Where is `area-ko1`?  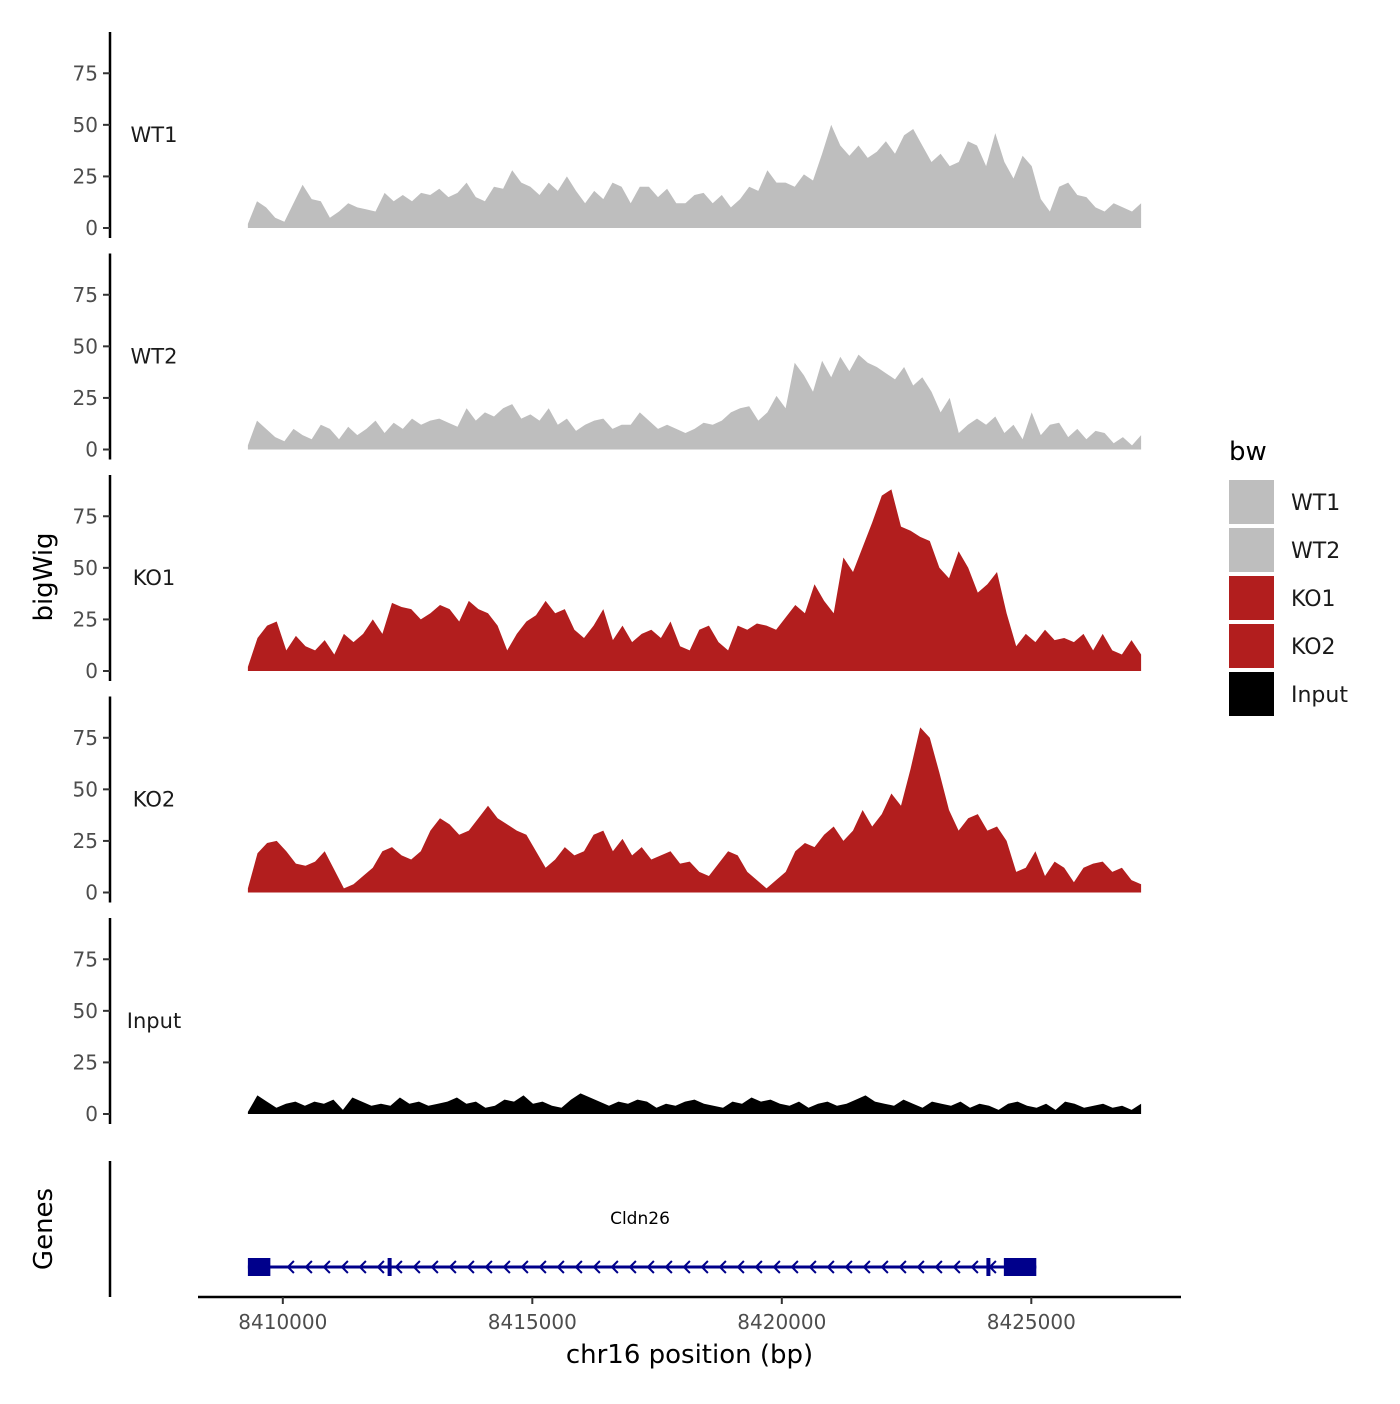
area-ko1 is located at coordinates (694, 580).